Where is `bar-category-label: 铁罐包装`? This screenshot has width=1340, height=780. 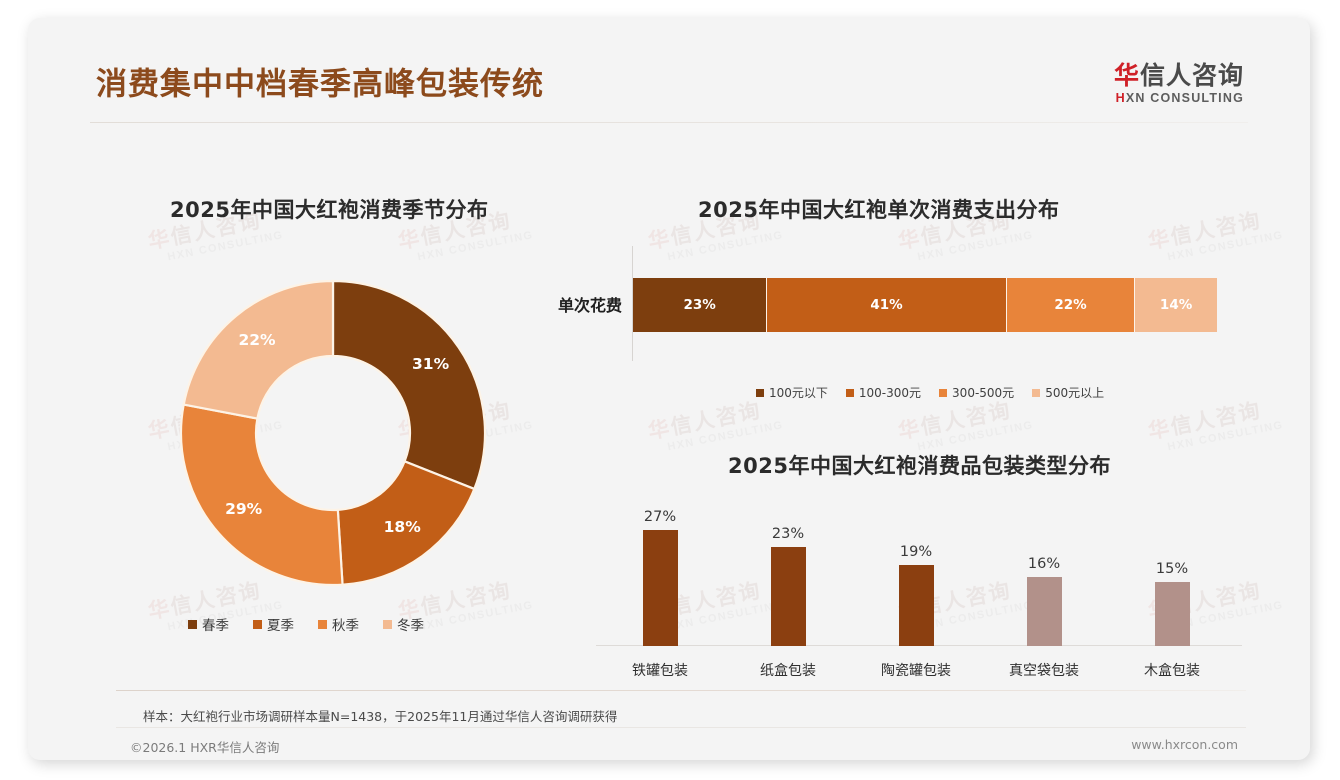 bar-category-label: 铁罐包装 is located at coordinates (660, 671).